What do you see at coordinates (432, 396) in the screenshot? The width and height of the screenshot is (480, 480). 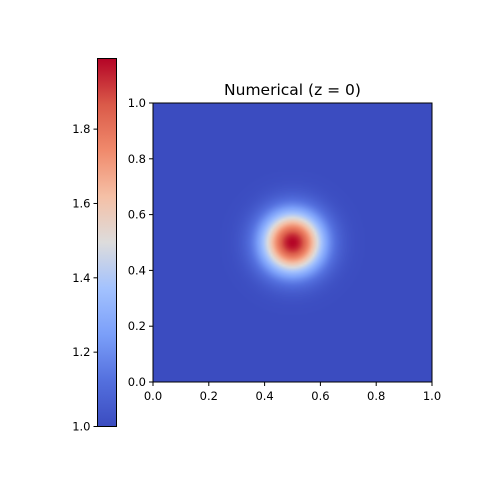 I see `x-tick-label: 1.0` at bounding box center [432, 396].